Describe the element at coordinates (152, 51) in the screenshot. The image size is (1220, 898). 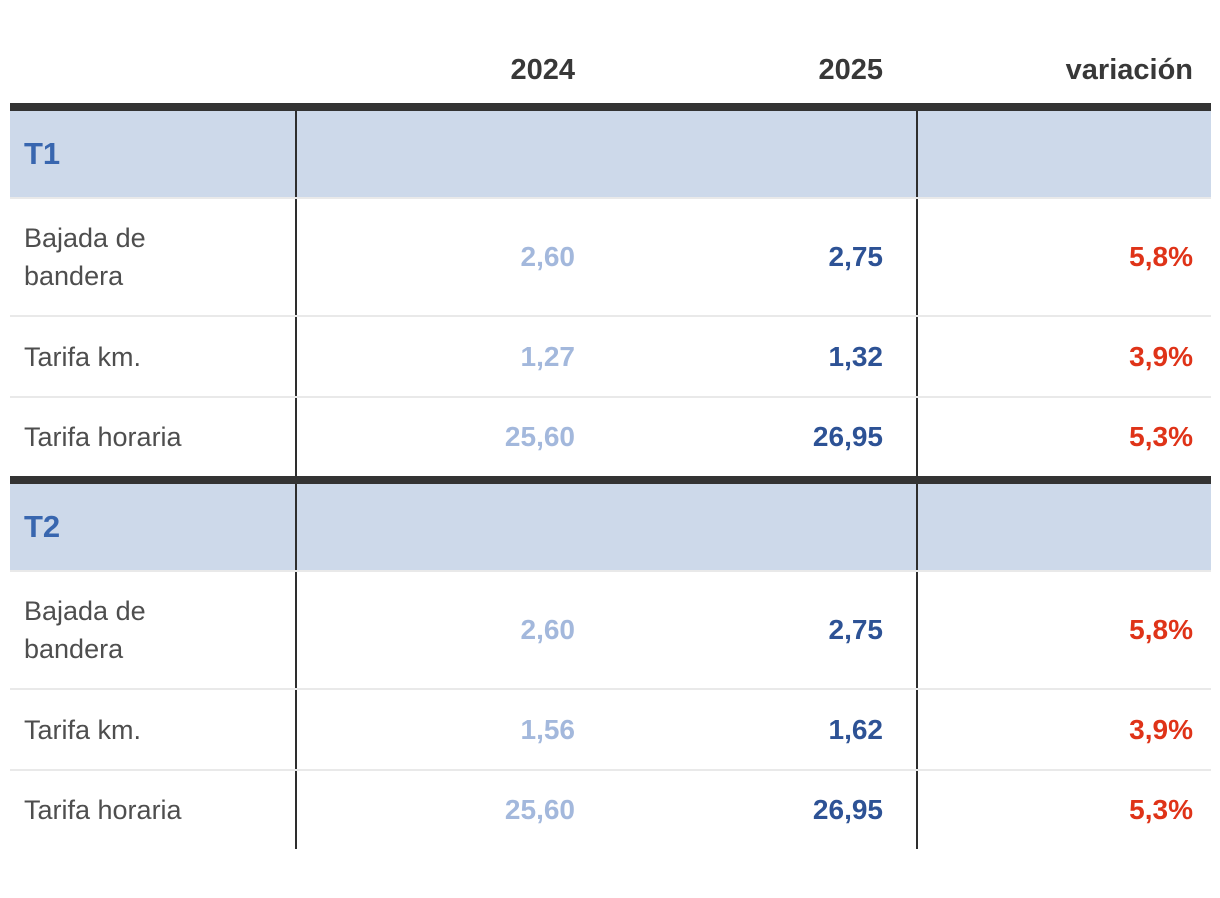
I see `header-empty` at that location.